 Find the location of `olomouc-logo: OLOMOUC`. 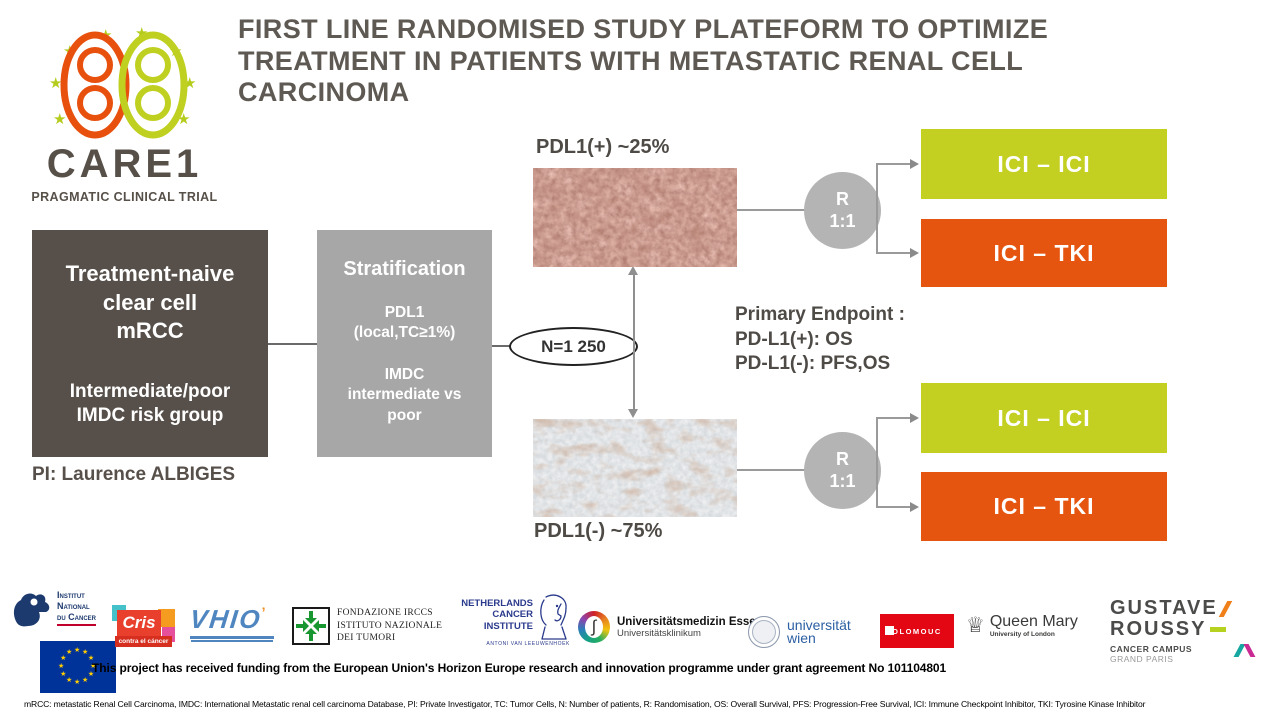

olomouc-logo: OLOMOUC is located at coordinates (917, 631).